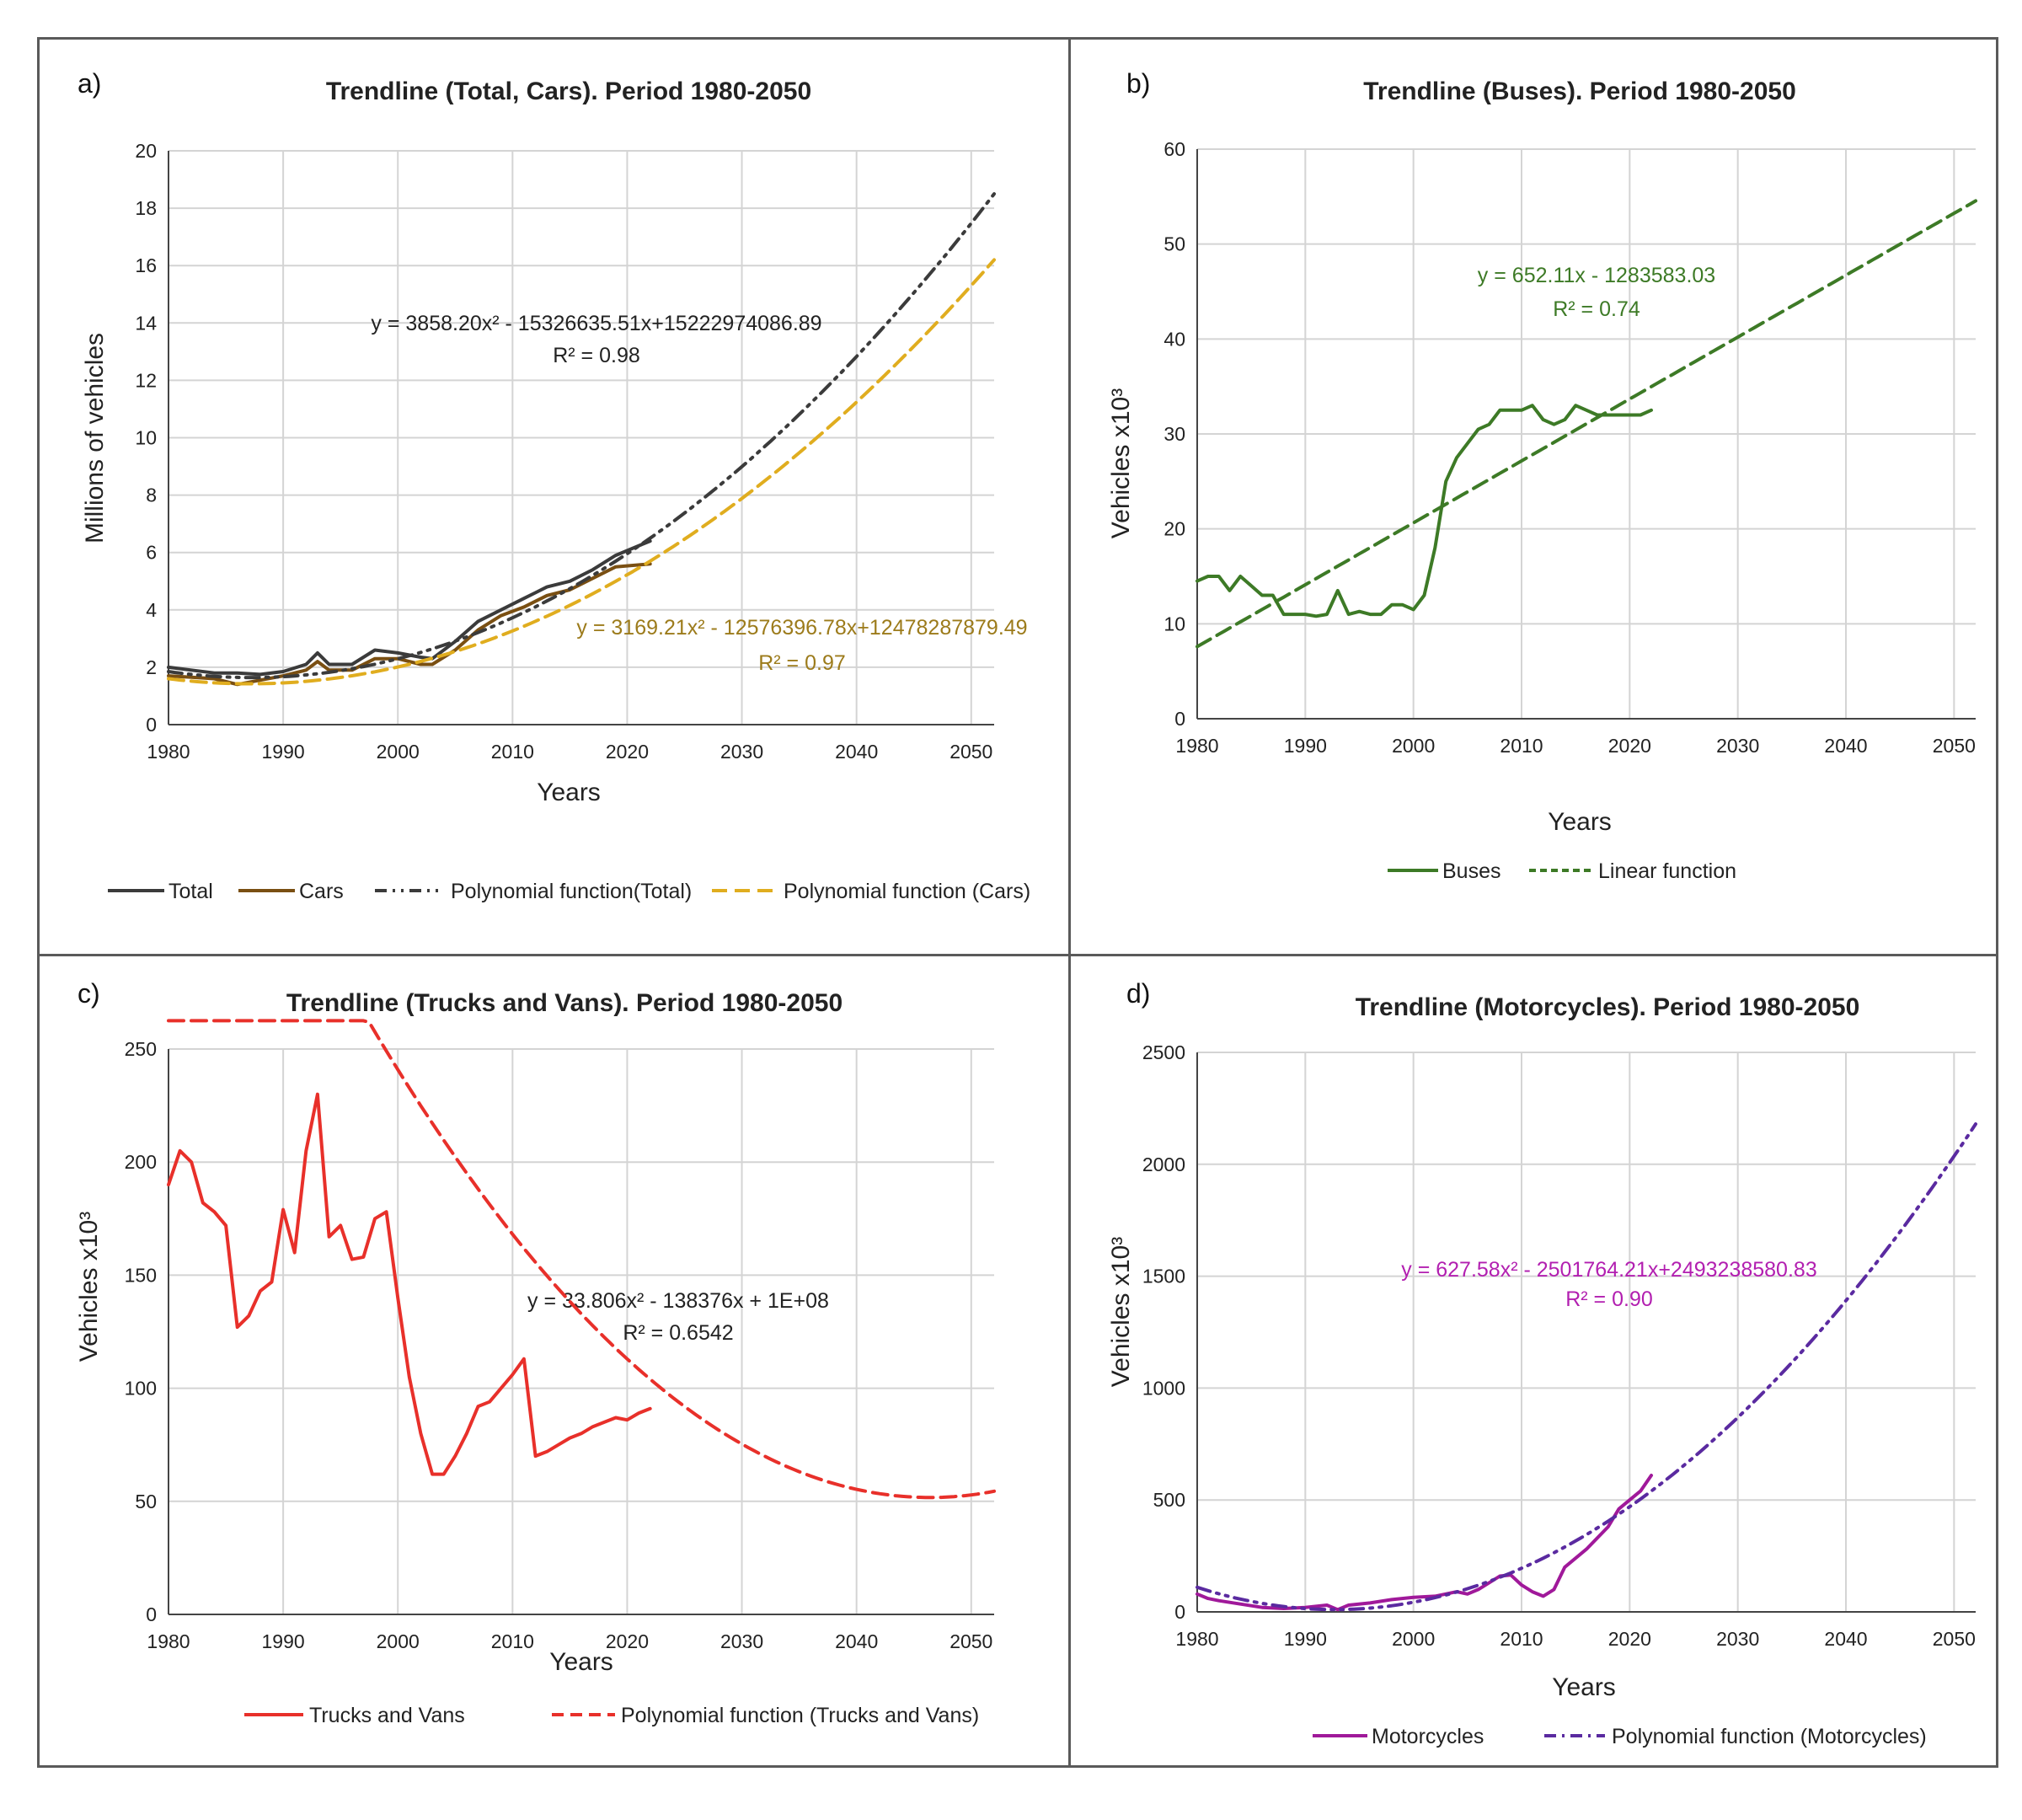  I want to click on y-tick-label: 500, so click(1169, 1500).